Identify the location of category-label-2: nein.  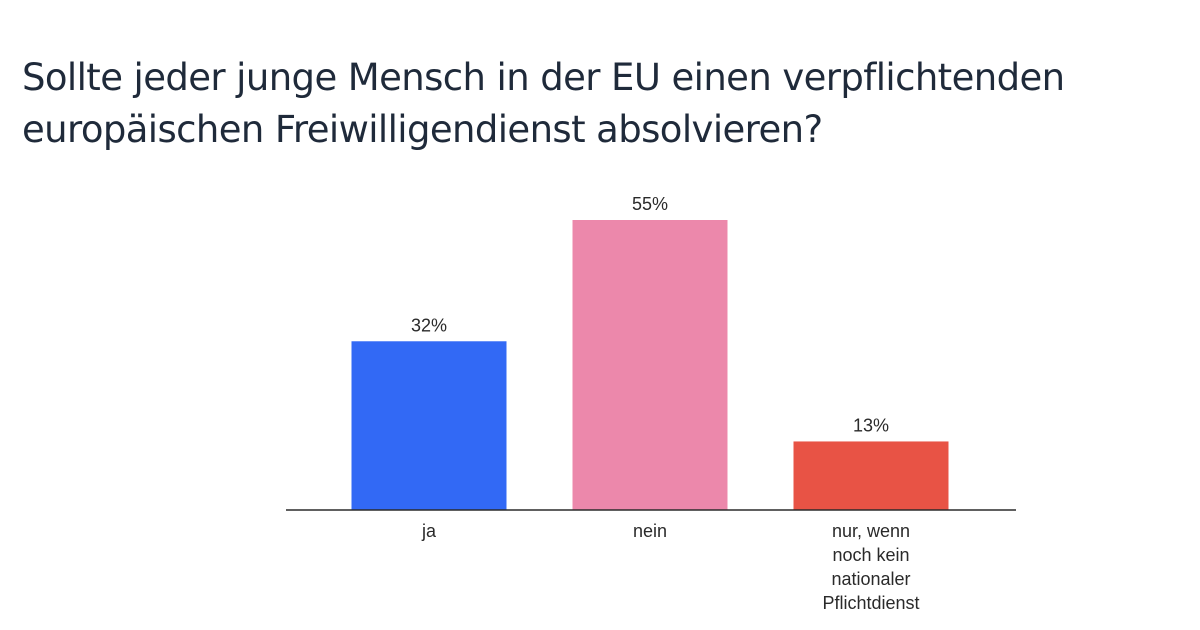
(650, 531).